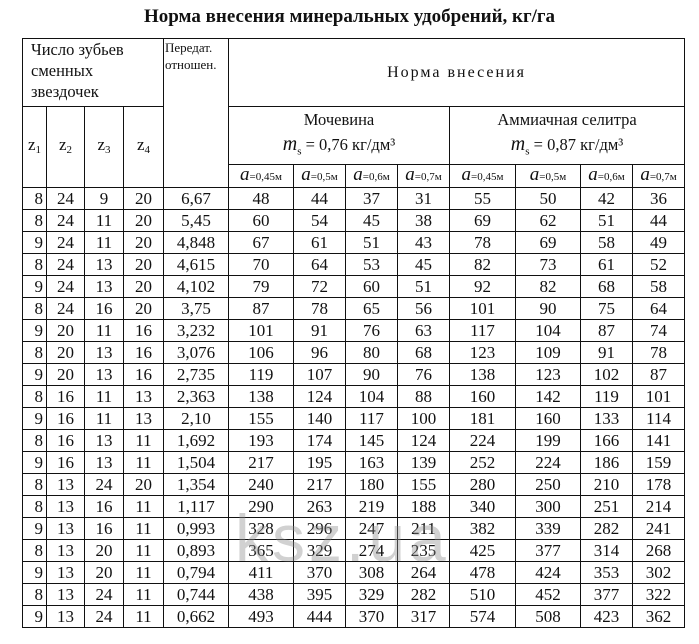 The height and width of the screenshot is (644, 699). Describe the element at coordinates (423, 573) in the screenshot. I see `cell-urea-07: 264` at that location.